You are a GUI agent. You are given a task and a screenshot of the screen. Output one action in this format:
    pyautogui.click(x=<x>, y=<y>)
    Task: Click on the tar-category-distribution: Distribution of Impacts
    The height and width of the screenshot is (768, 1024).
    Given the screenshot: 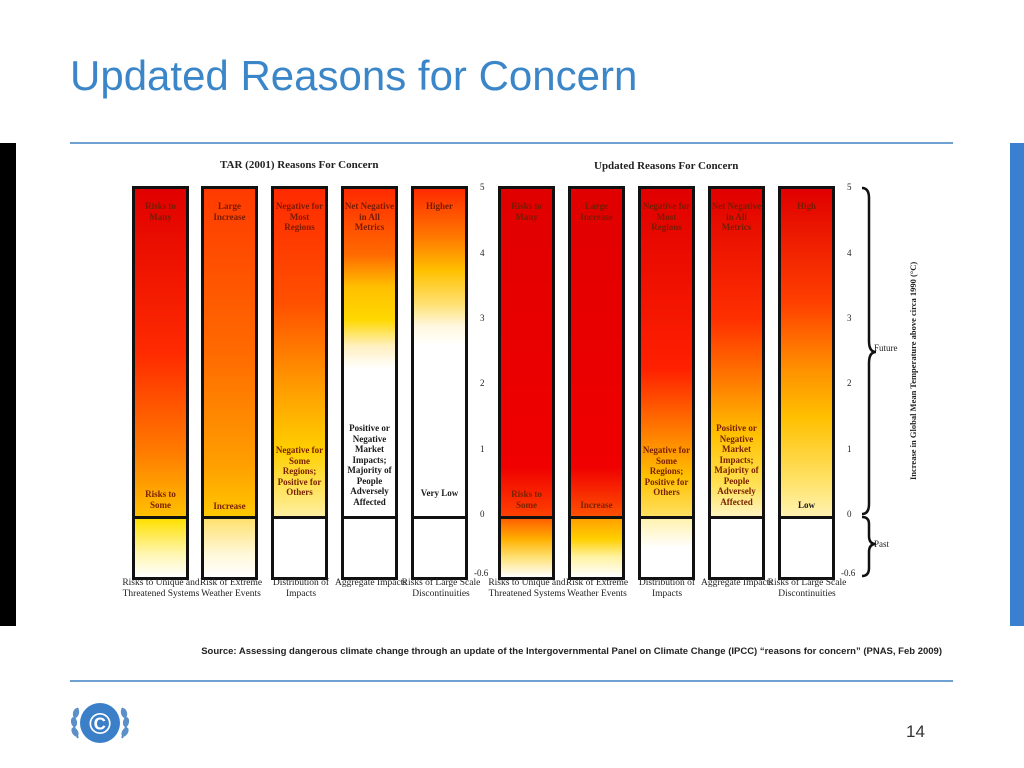 What is the action you would take?
    pyautogui.click(x=301, y=588)
    